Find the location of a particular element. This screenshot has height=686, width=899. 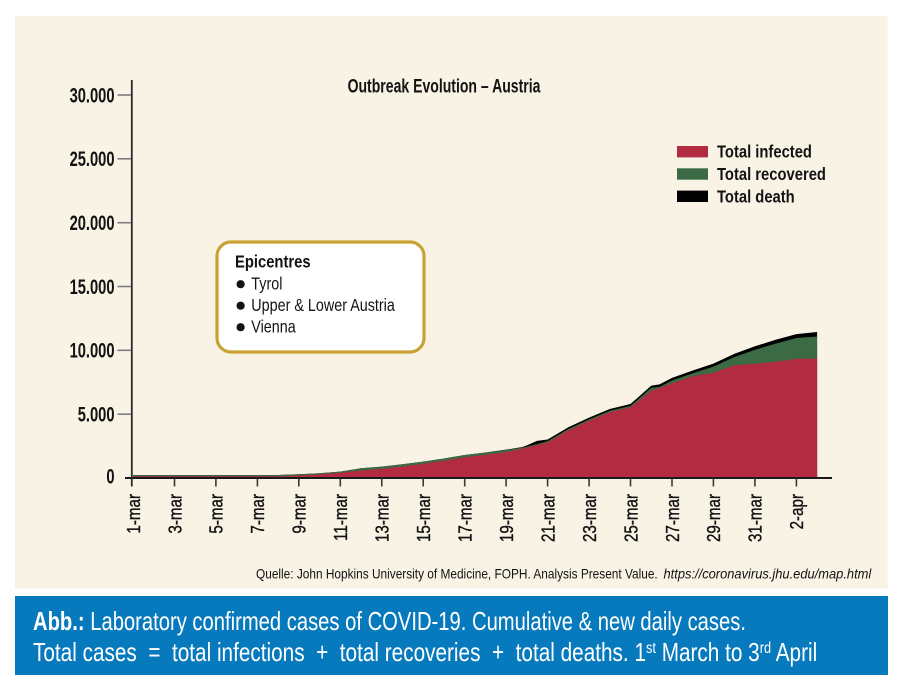

svg-text: 21-mar is located at coordinates (548, 518).